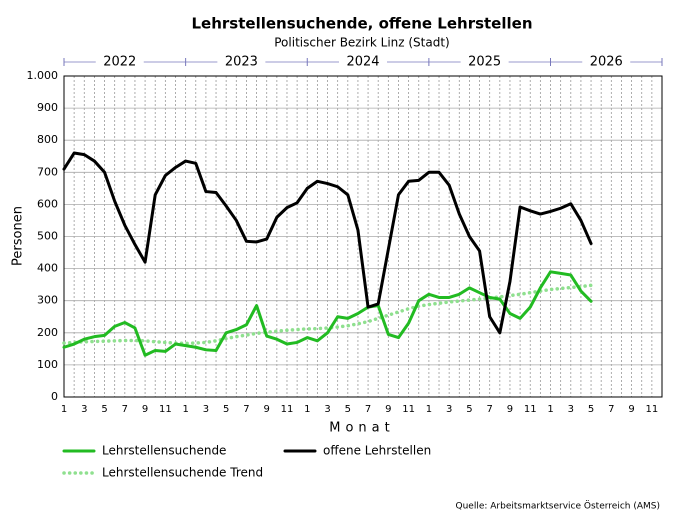  Describe the element at coordinates (164, 451) in the screenshot. I see `legend-label: Lehrstellensuchende` at that location.